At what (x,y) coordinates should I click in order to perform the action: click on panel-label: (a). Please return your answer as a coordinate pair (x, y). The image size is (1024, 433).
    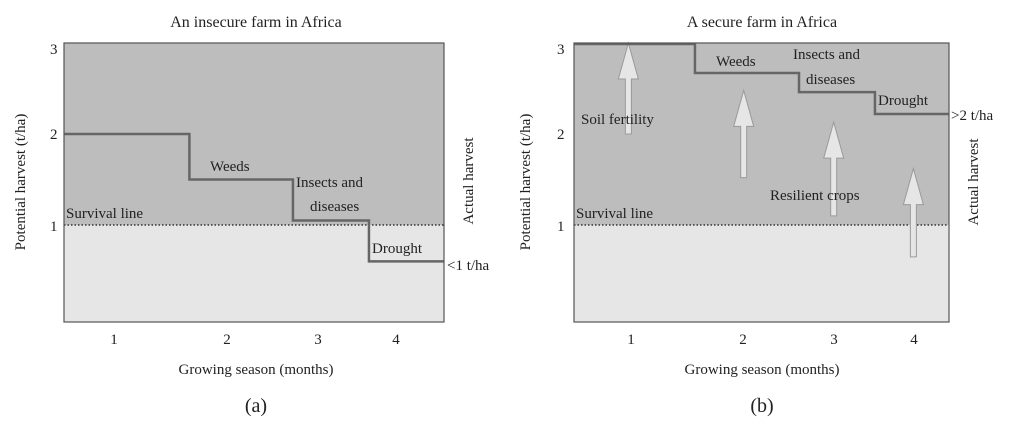
    Looking at the image, I should click on (256, 406).